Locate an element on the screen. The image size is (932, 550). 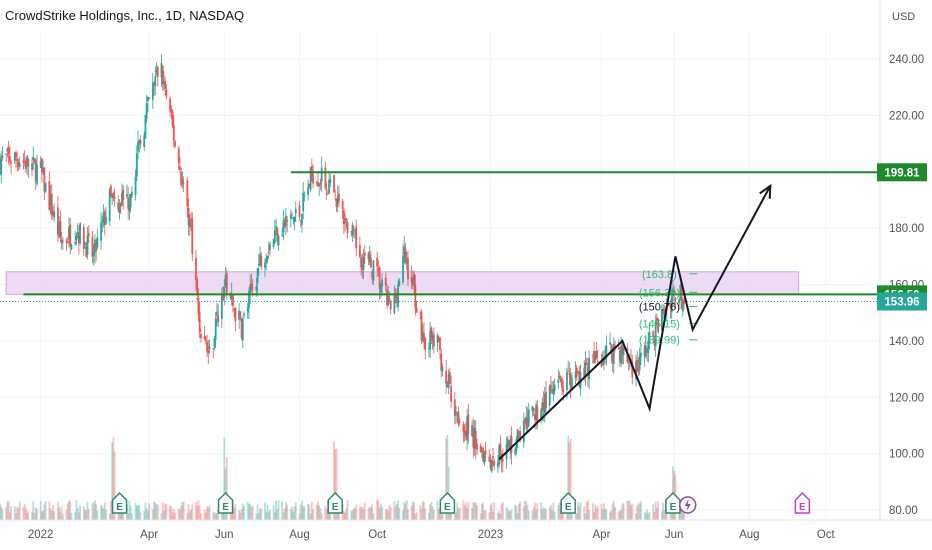
projection-arrowhead is located at coordinates (765, 191).